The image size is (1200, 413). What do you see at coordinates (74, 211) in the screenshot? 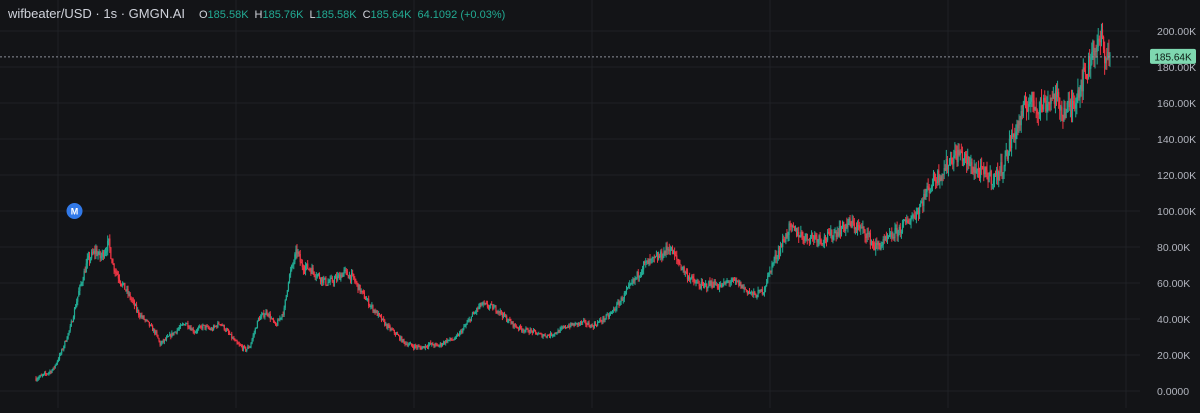
I see `migration-marker-icon: M` at bounding box center [74, 211].